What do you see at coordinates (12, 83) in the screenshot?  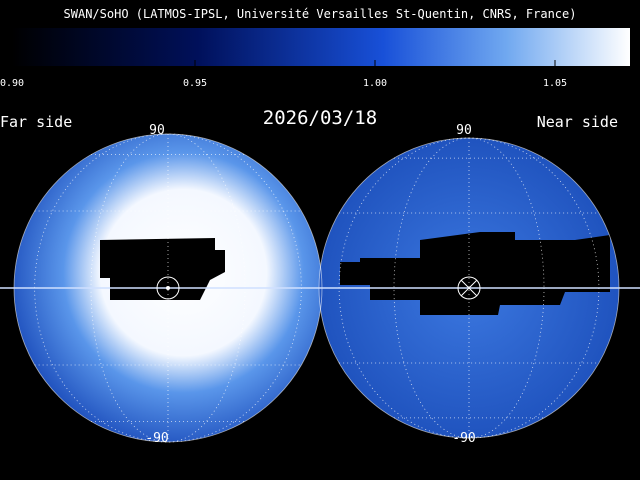 I see `colorbar-tick-label: 0.90` at bounding box center [12, 83].